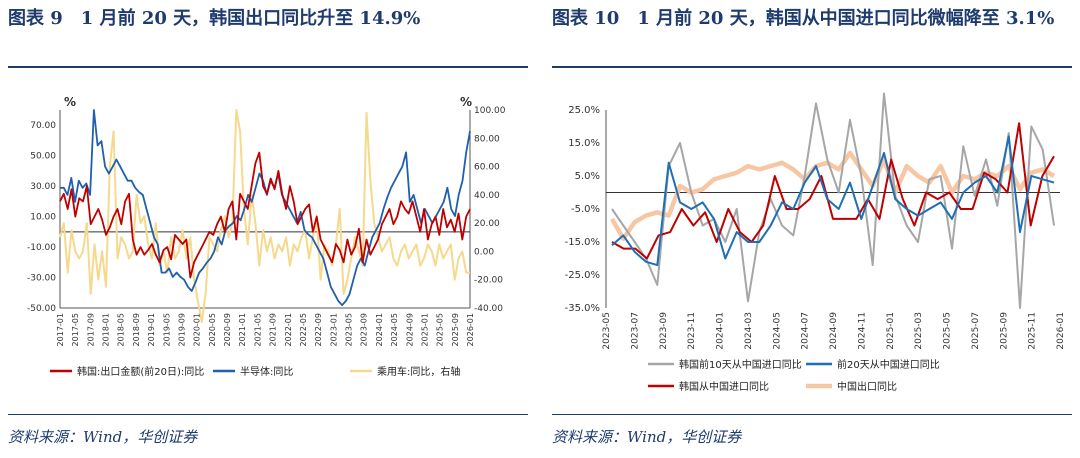 The height and width of the screenshot is (458, 1080). What do you see at coordinates (43, 157) in the screenshot?
I see `left-tick-label: 50.00` at bounding box center [43, 157].